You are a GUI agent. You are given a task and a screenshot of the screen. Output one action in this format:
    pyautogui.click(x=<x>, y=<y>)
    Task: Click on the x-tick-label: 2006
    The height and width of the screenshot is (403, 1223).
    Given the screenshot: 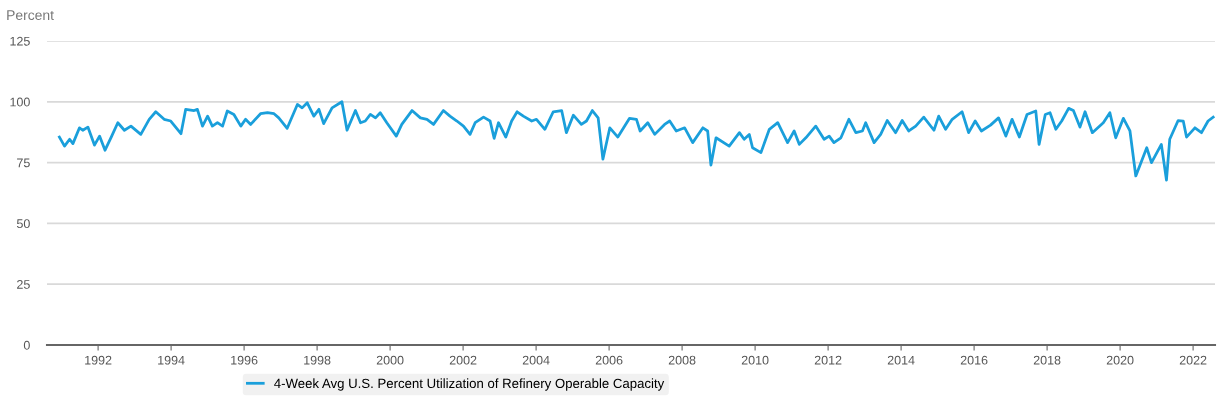 What is the action you would take?
    pyautogui.click(x=609, y=360)
    